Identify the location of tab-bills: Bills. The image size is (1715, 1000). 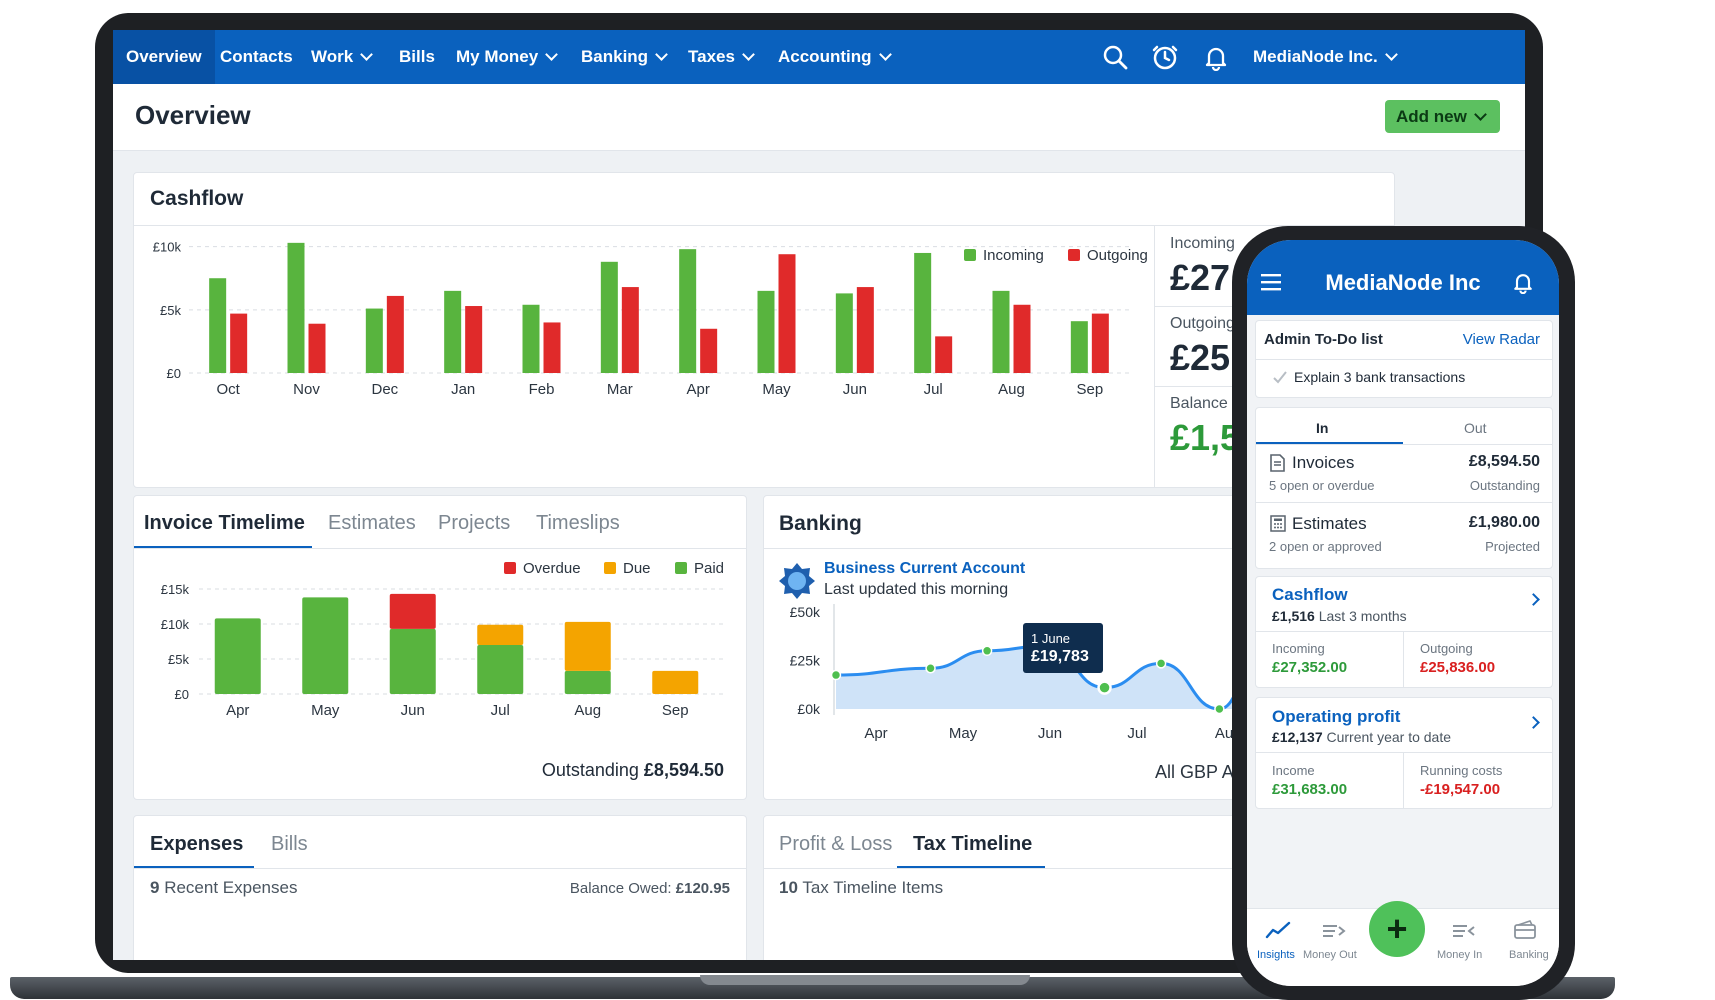
(289, 844).